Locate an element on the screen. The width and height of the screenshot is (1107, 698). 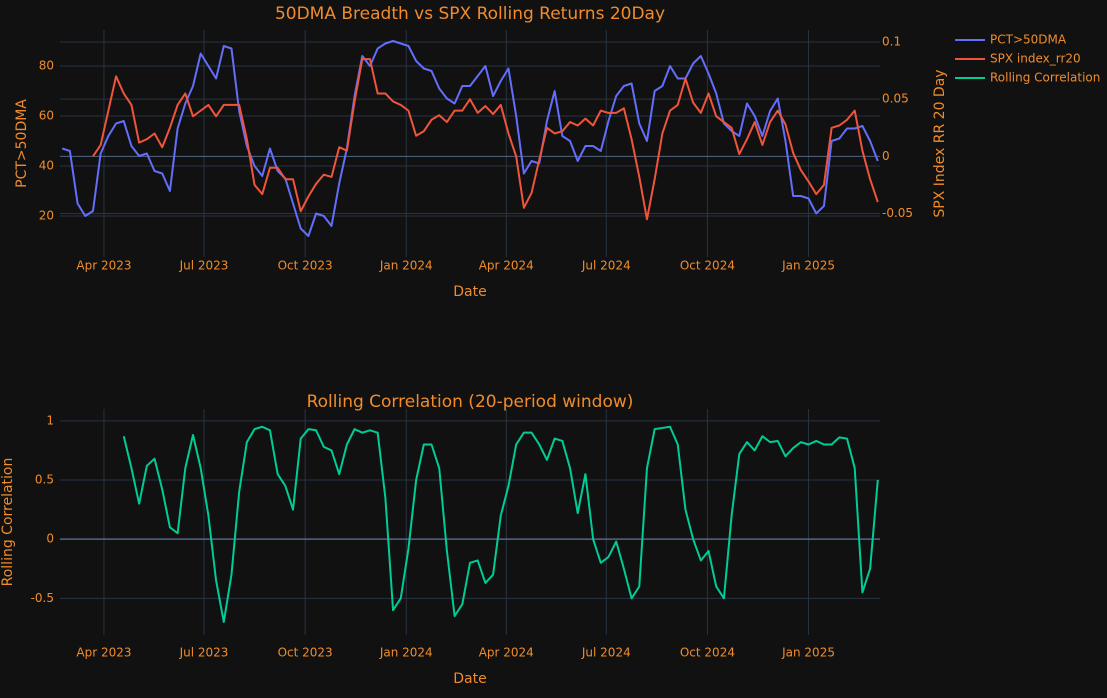
y2-tick-label: -0.05 is located at coordinates (897, 213).